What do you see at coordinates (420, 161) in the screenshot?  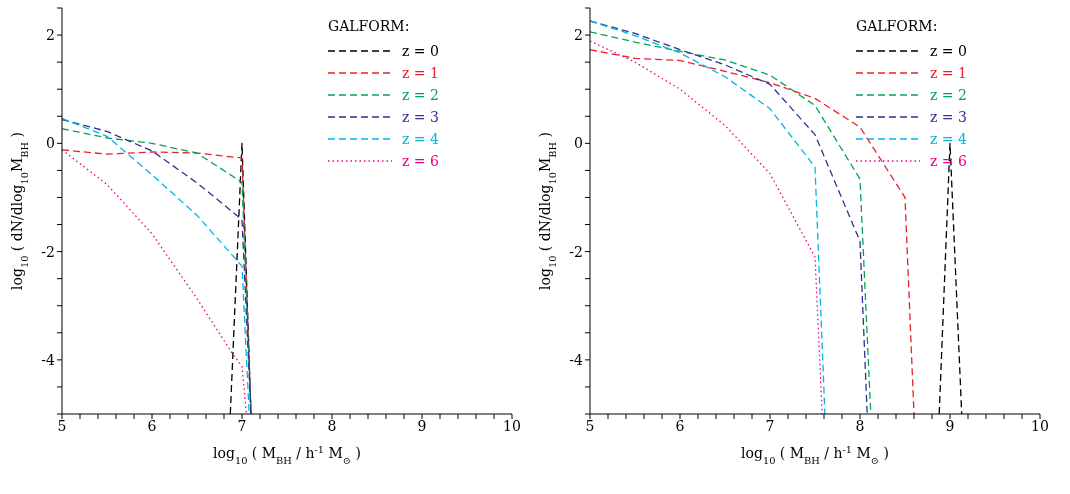 I see `legend-label: z = 6` at bounding box center [420, 161].